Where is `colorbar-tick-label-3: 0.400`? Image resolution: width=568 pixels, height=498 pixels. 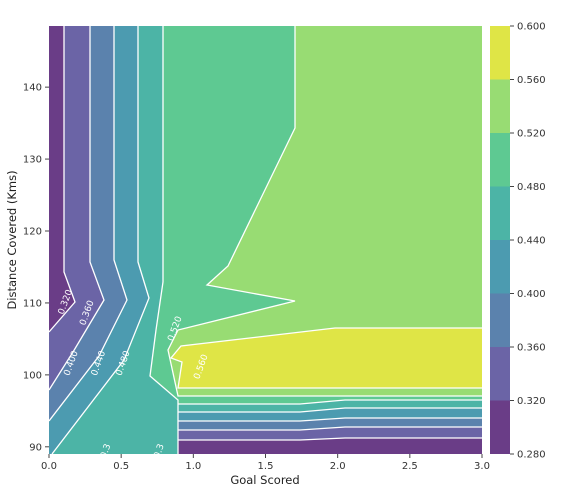
colorbar-tick-label-3: 0.400 is located at coordinates (531, 294).